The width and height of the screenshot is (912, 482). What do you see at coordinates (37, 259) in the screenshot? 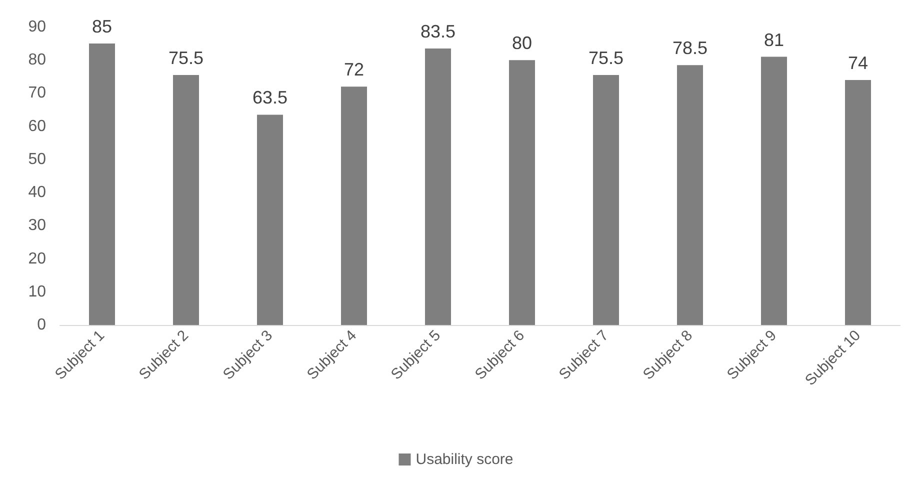
I see `y-tick-label: 20` at bounding box center [37, 259].